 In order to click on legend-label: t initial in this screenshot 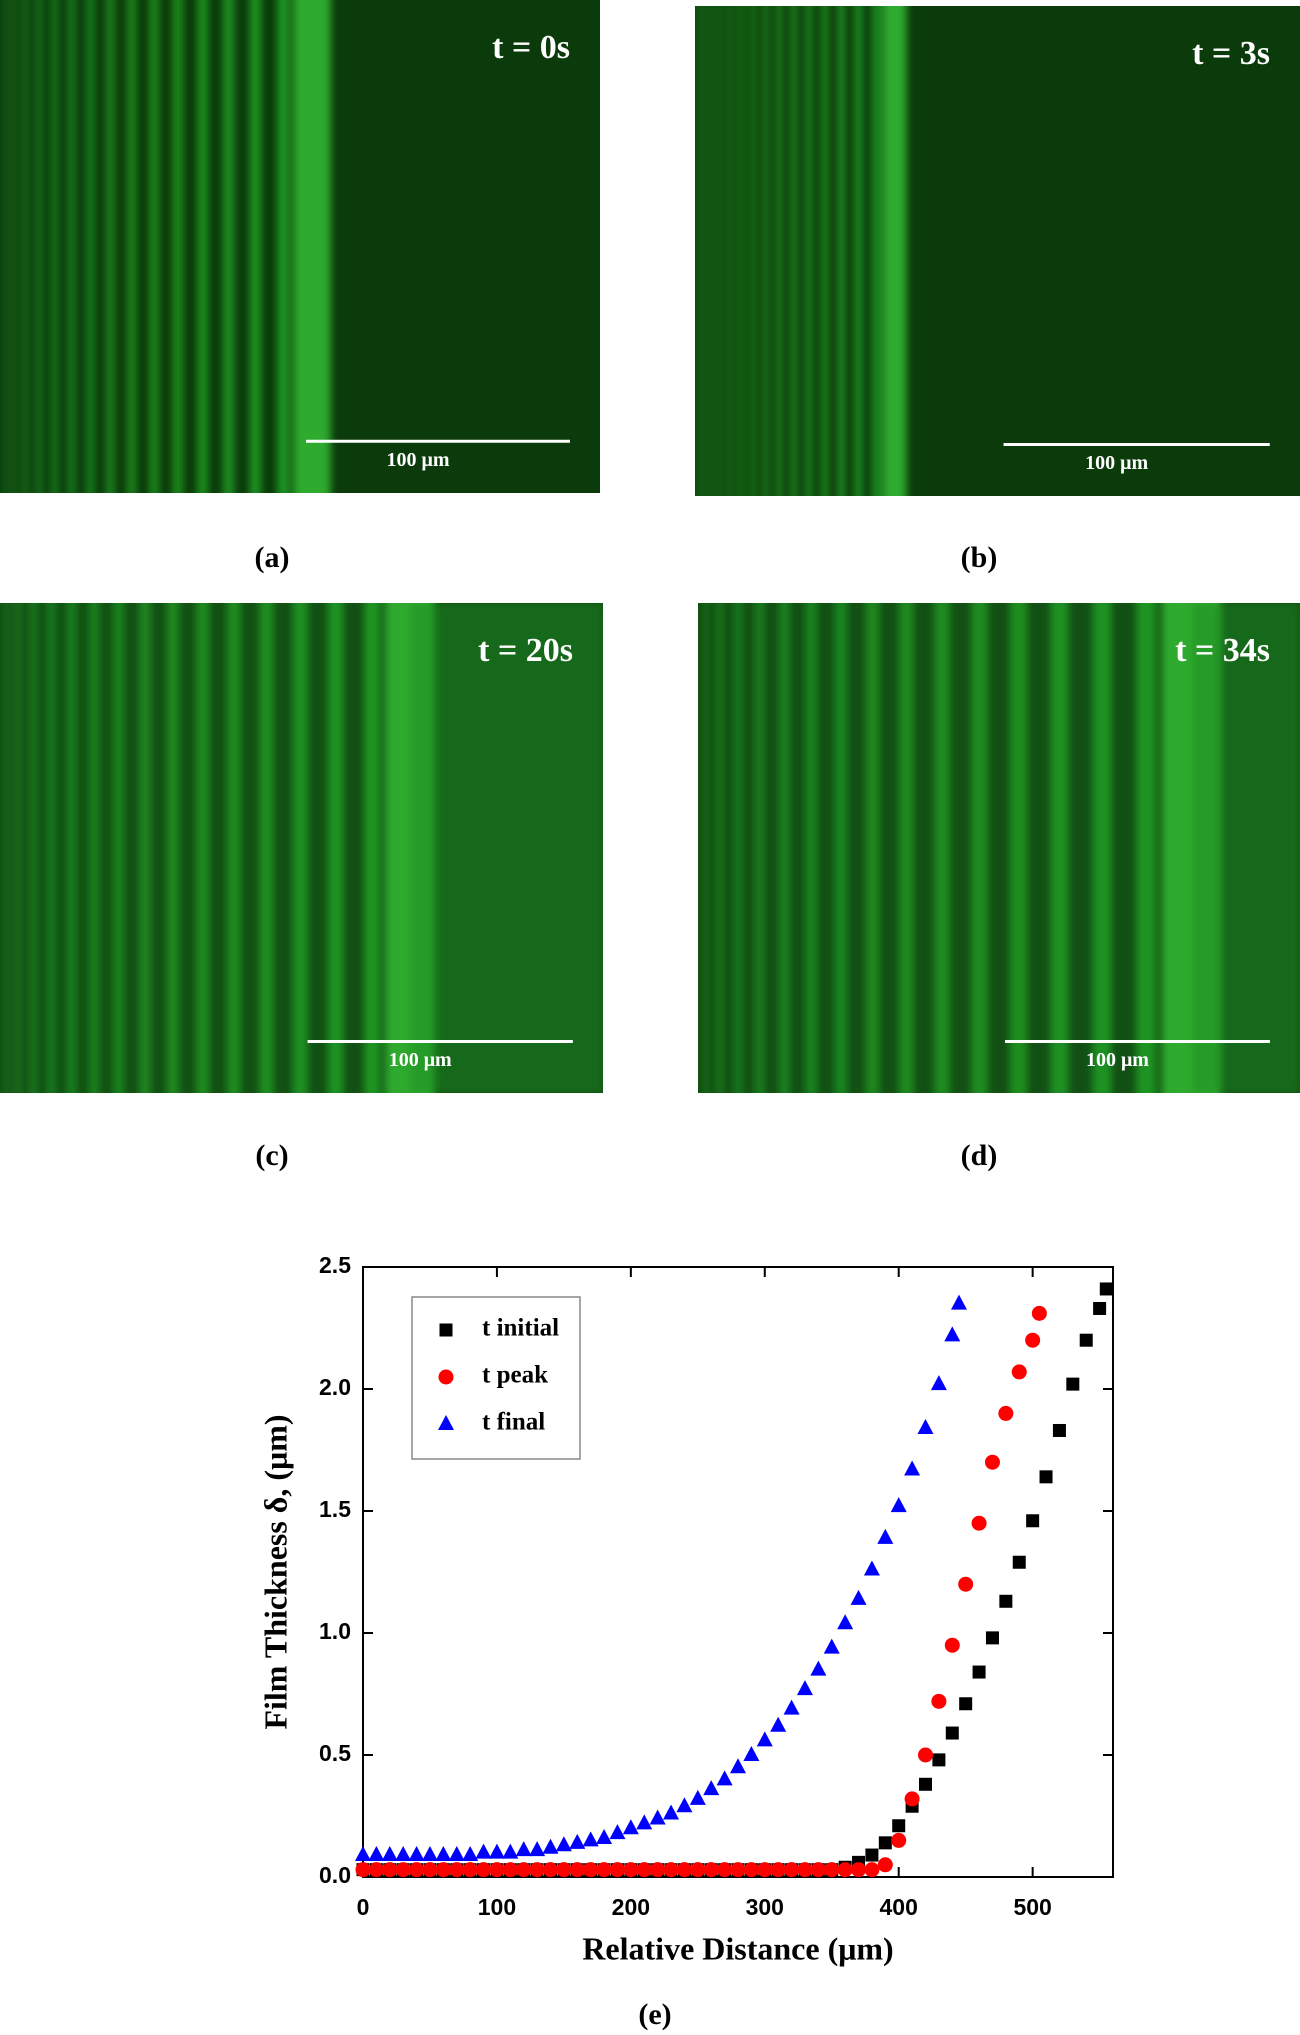, I will do `click(520, 1328)`.